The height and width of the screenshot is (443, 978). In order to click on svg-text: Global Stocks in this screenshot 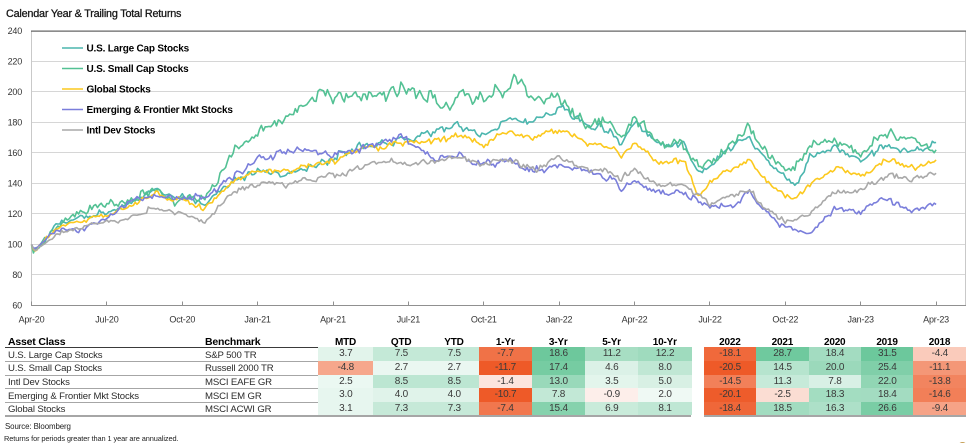, I will do `click(119, 90)`.